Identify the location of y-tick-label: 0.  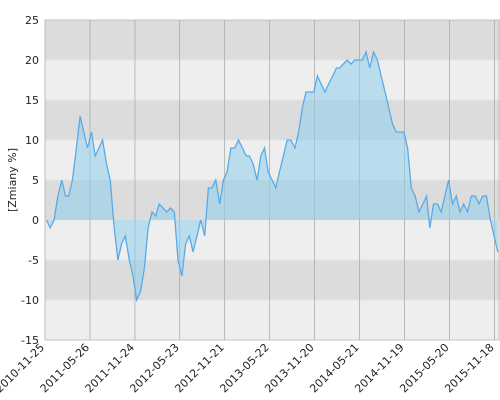
(35, 220).